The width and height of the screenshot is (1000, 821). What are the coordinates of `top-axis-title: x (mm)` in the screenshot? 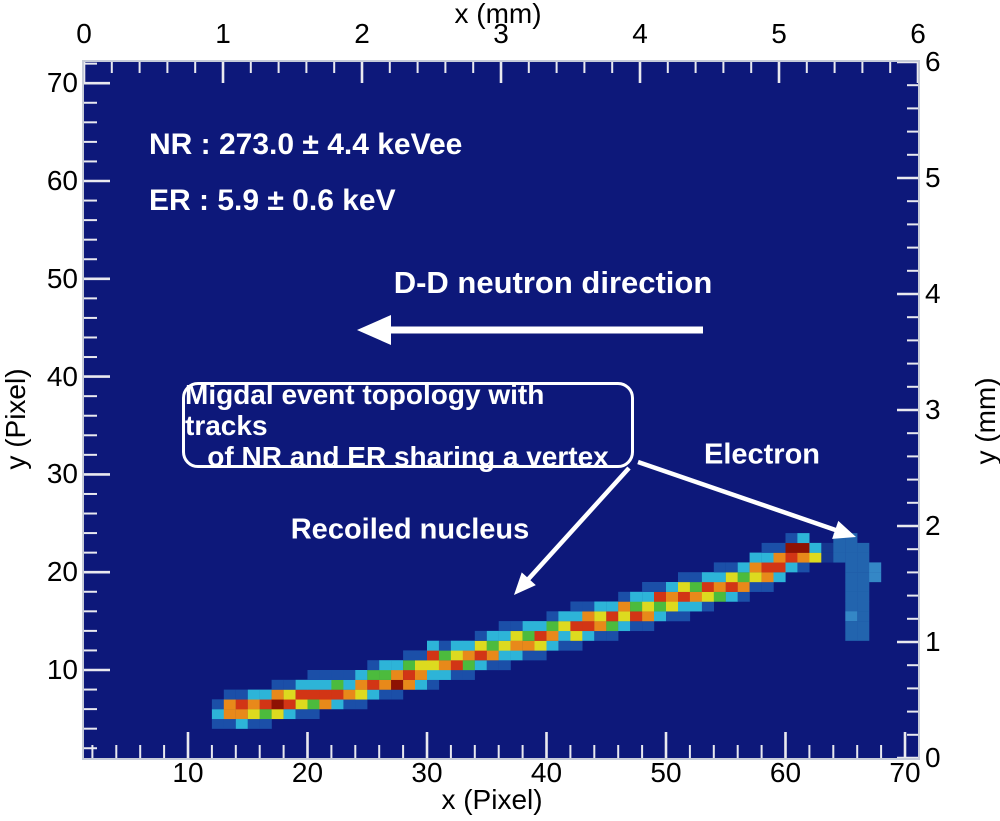 It's located at (498, 14).